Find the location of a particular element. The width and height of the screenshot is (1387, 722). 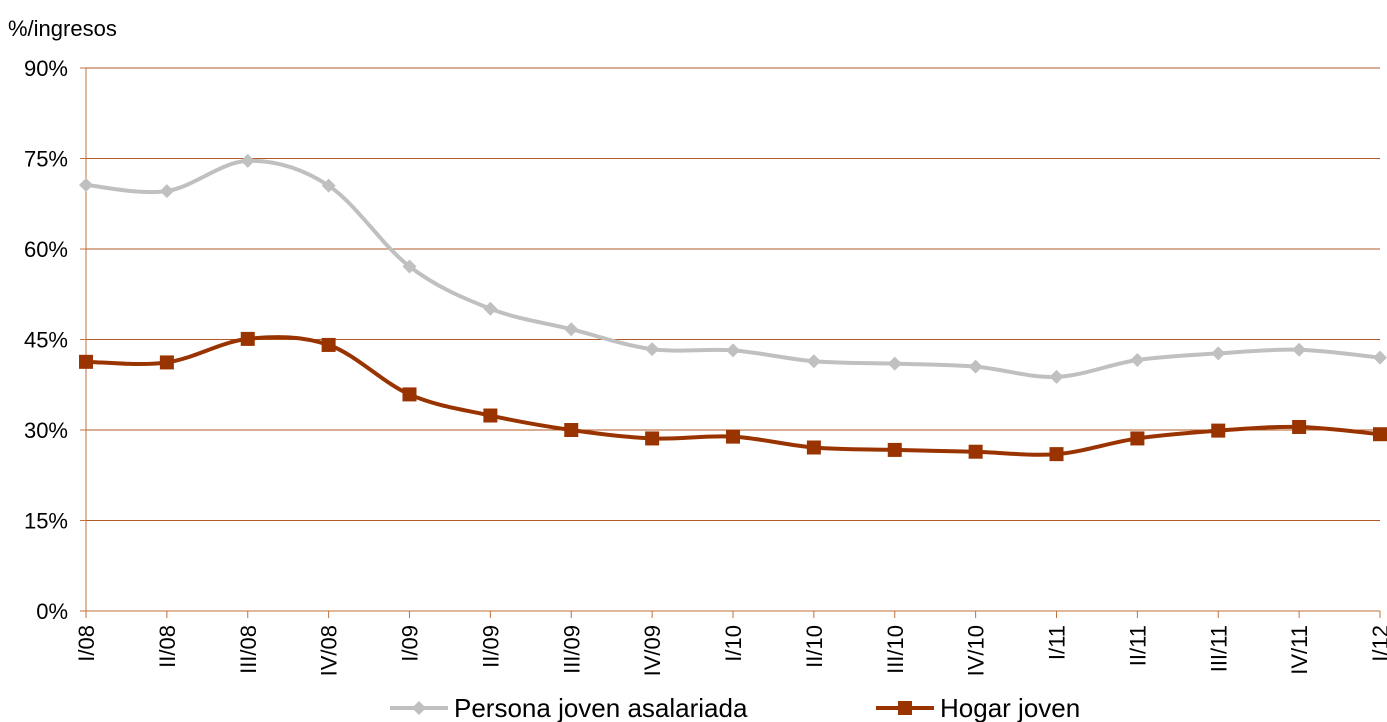

x-tick-label: I/08 is located at coordinates (86, 643).